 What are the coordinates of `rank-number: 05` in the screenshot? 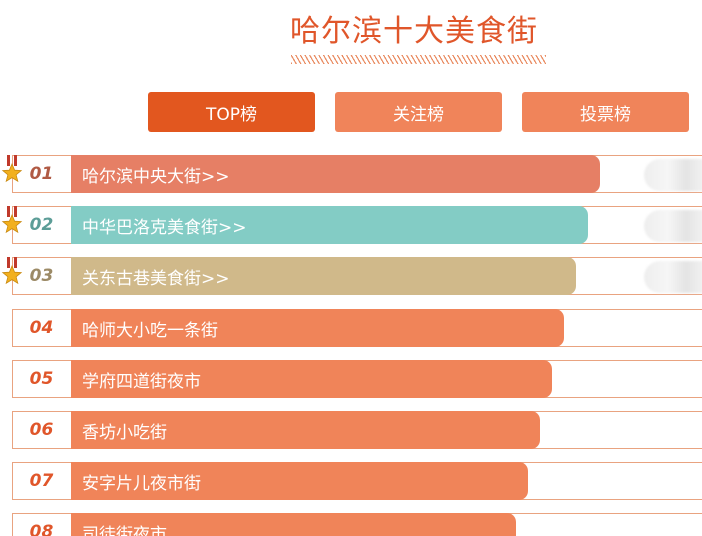 It's located at (41, 379).